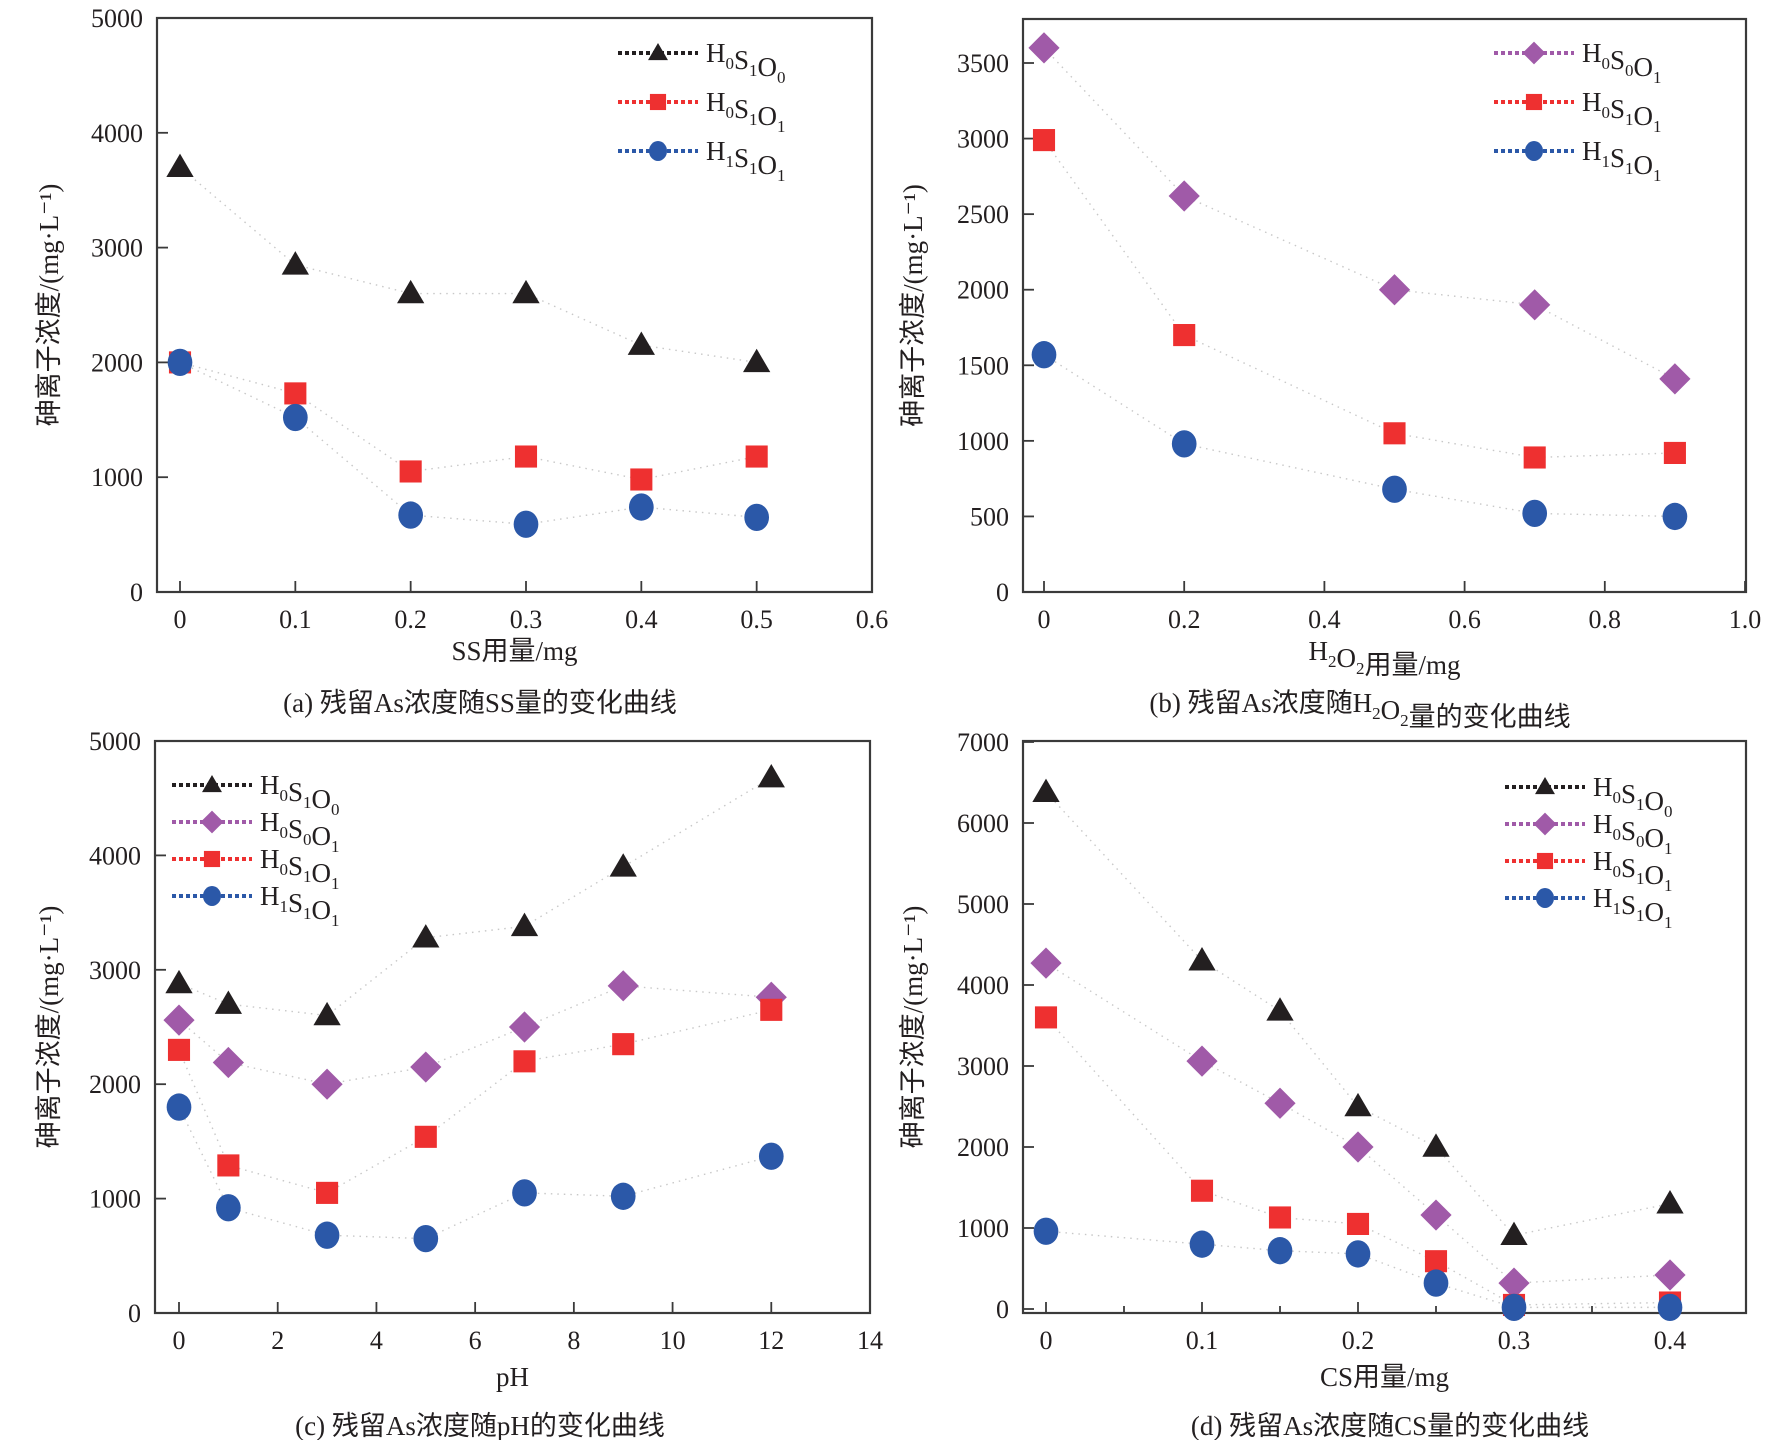 The height and width of the screenshot is (1440, 1773). What do you see at coordinates (1384, 1377) in the screenshot?
I see `x-axis-label: CS用量/mg` at bounding box center [1384, 1377].